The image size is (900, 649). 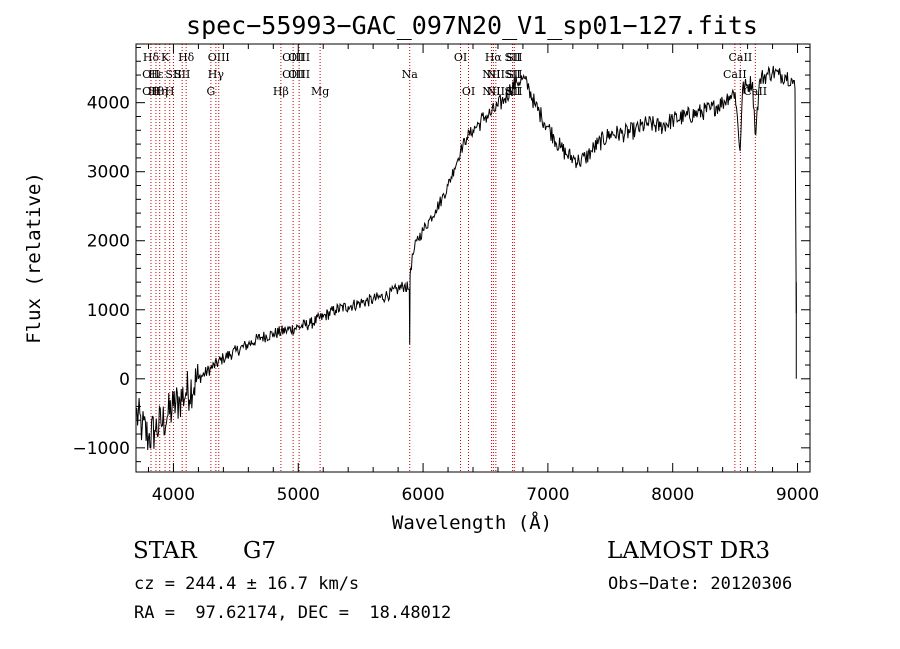 I want to click on x-tick-label: 8000, so click(x=672, y=495).